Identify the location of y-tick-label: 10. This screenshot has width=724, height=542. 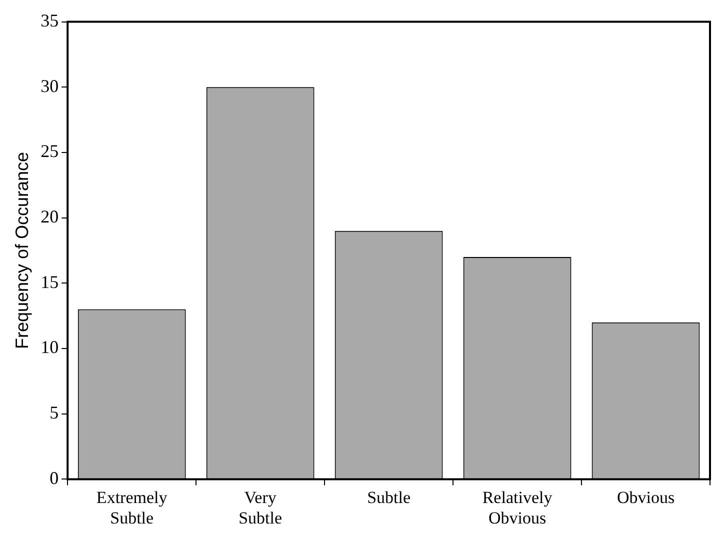
(49, 347).